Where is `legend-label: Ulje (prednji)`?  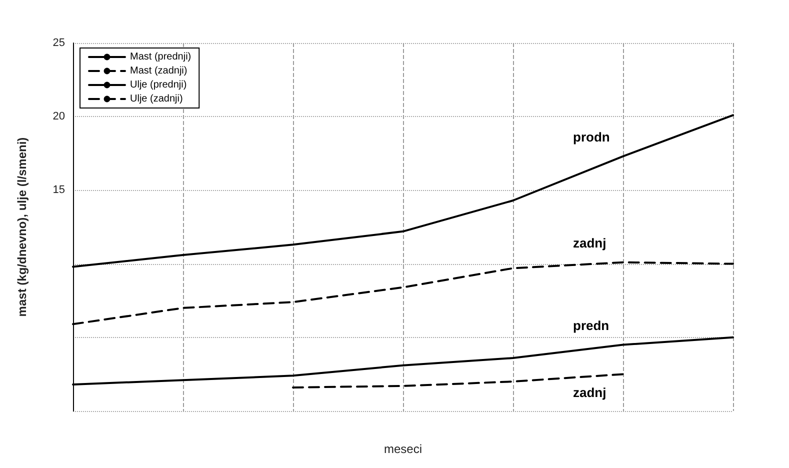
legend-label: Ulje (prednji) is located at coordinates (158, 85).